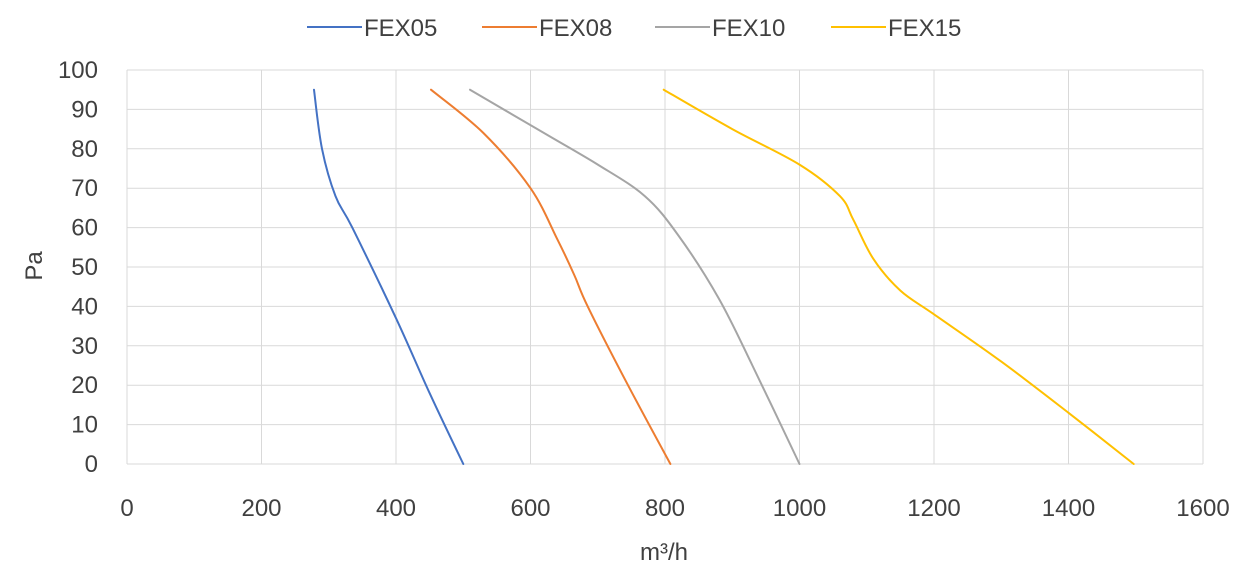 The height and width of the screenshot is (571, 1240). I want to click on x-axis-title: m³/h, so click(664, 552).